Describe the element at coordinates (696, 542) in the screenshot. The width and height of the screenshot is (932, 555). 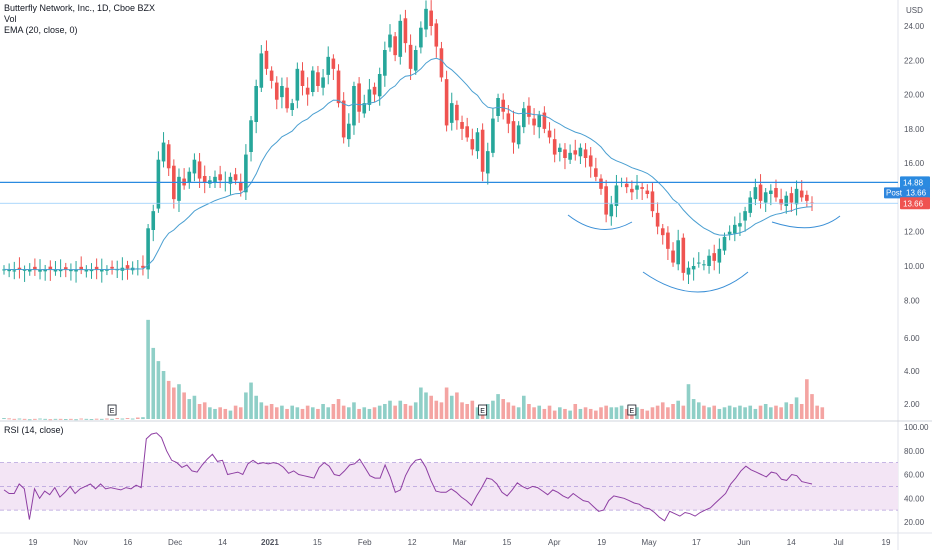
I see `time-tick-label: 17` at that location.